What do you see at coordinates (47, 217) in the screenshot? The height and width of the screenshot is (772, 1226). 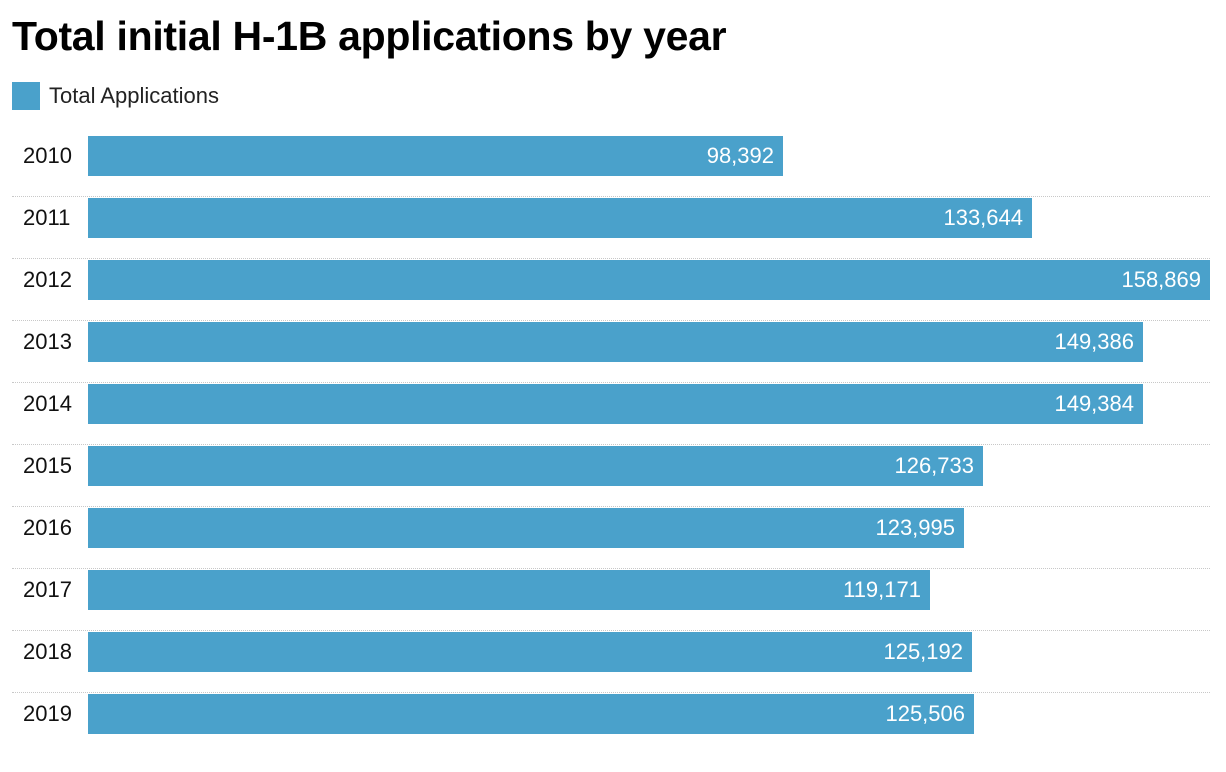 I see `category-label: 2011` at bounding box center [47, 217].